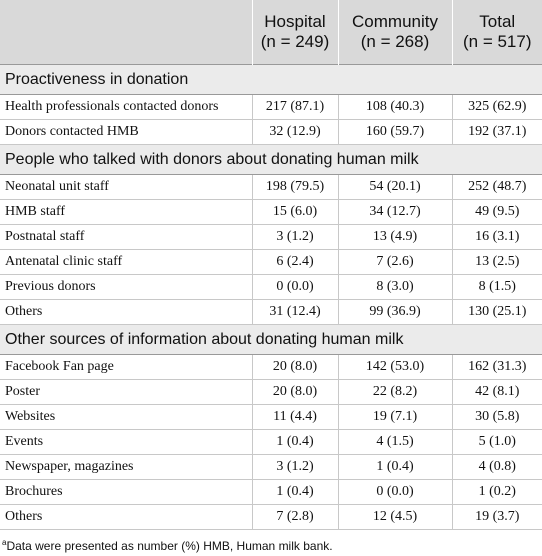 This screenshot has height=556, width=542. What do you see at coordinates (126, 262) in the screenshot?
I see `row-label: Antenatal clinic staff` at bounding box center [126, 262].